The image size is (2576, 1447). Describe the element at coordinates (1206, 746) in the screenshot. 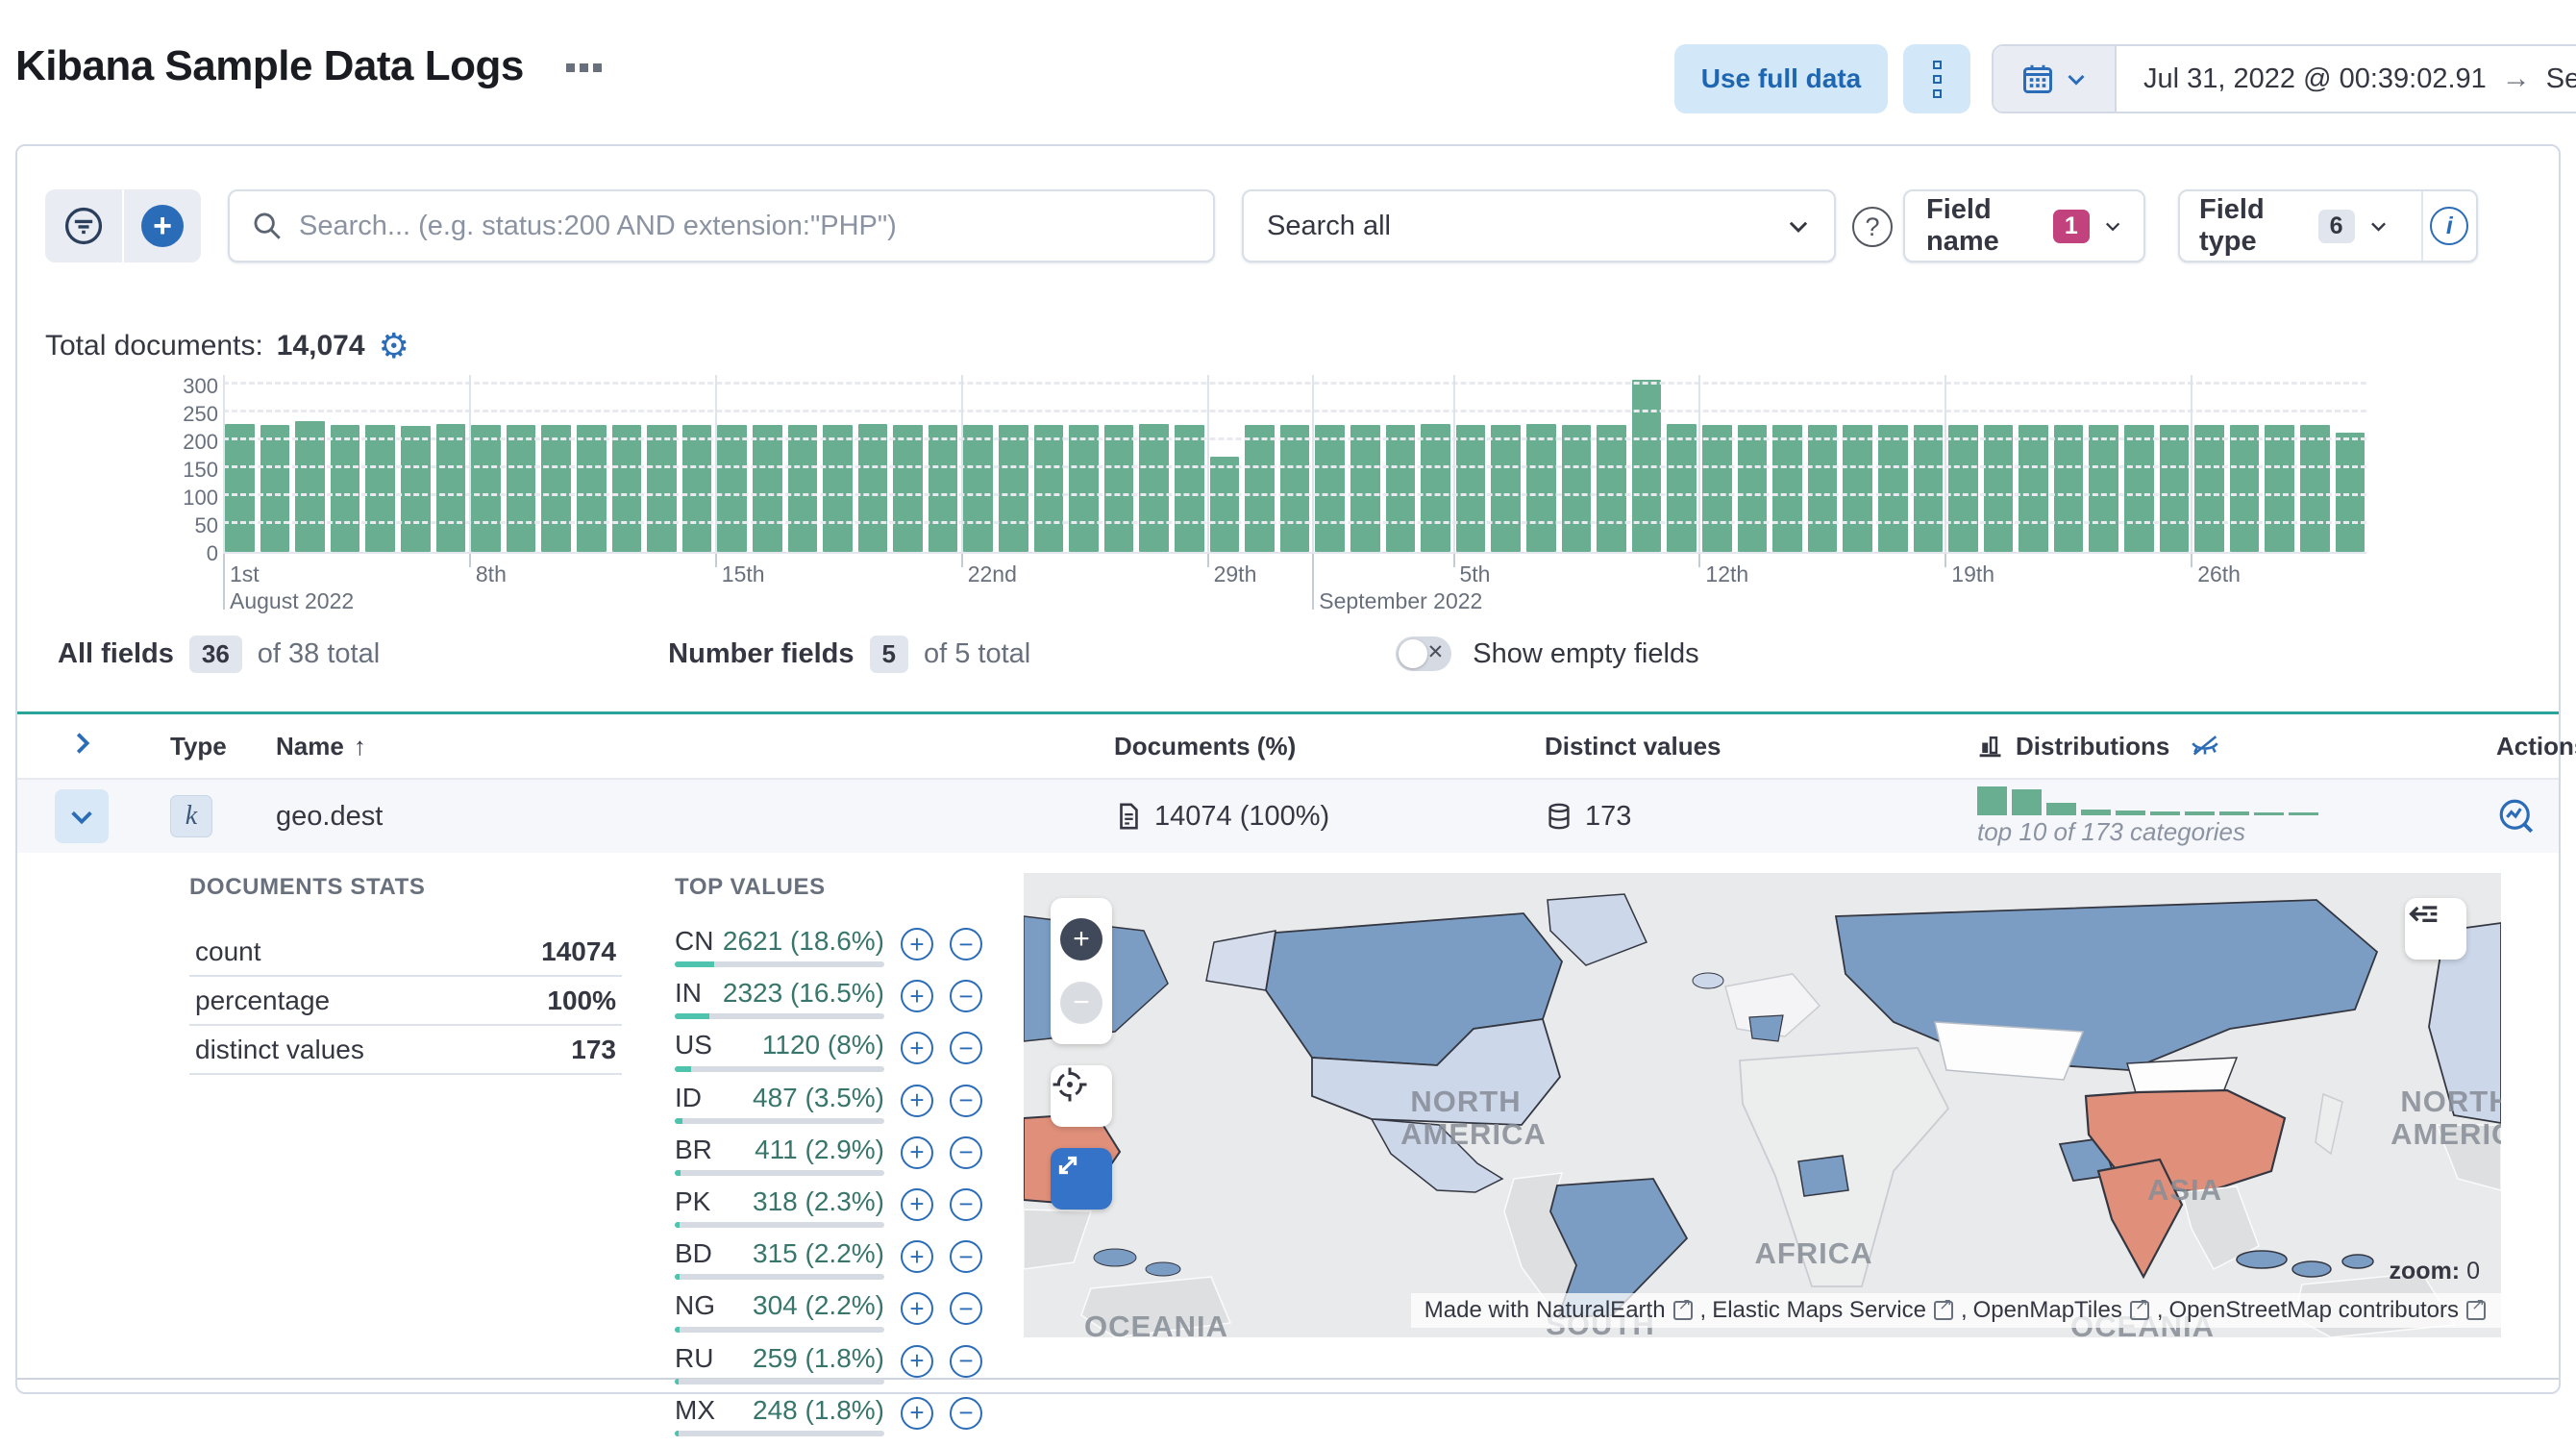

I see `column-header-documents: Documents (%)` at that location.